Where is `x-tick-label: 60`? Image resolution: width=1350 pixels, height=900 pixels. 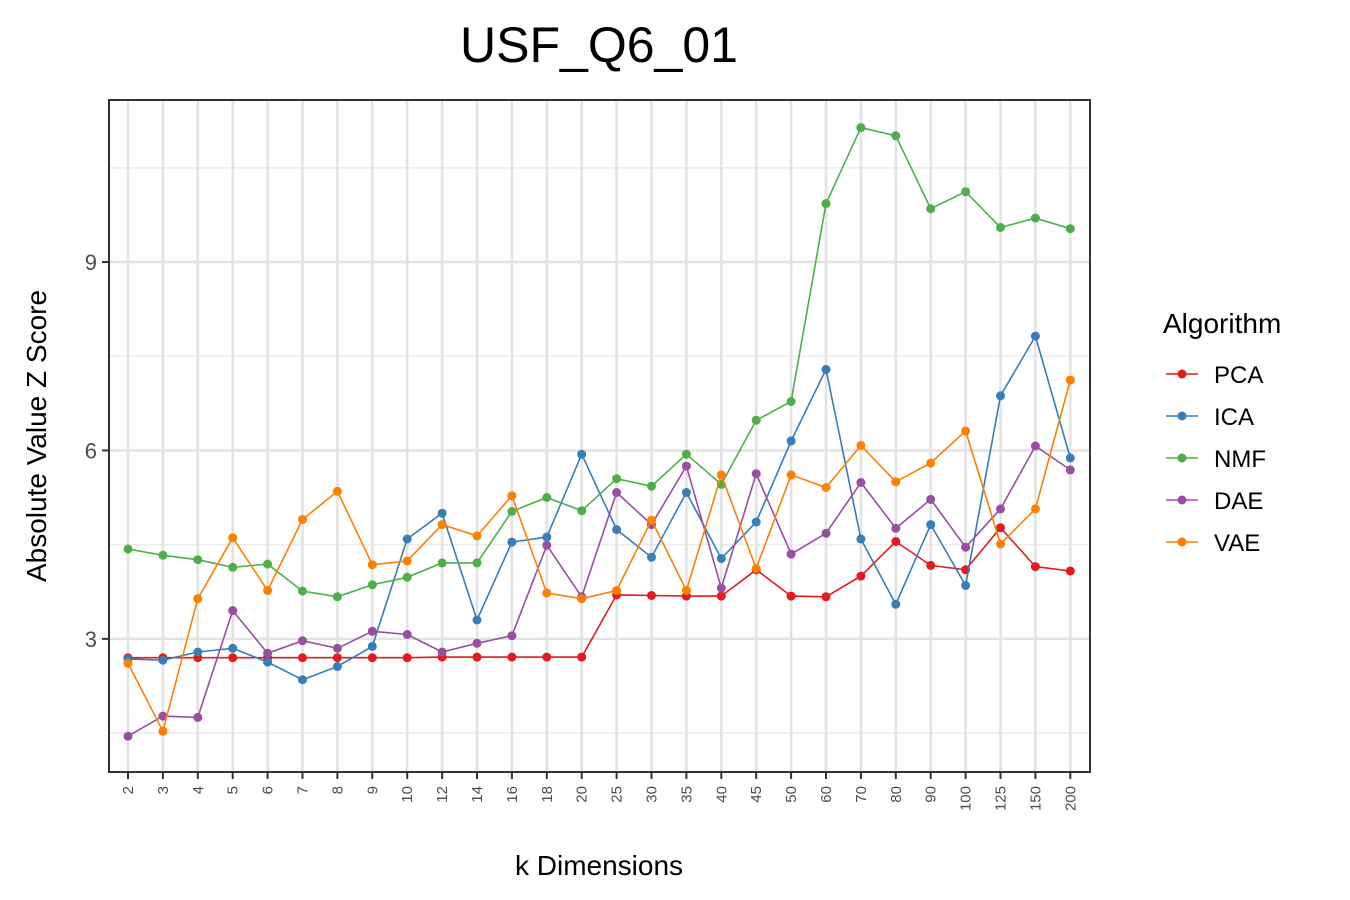
x-tick-label: 60 is located at coordinates (826, 794).